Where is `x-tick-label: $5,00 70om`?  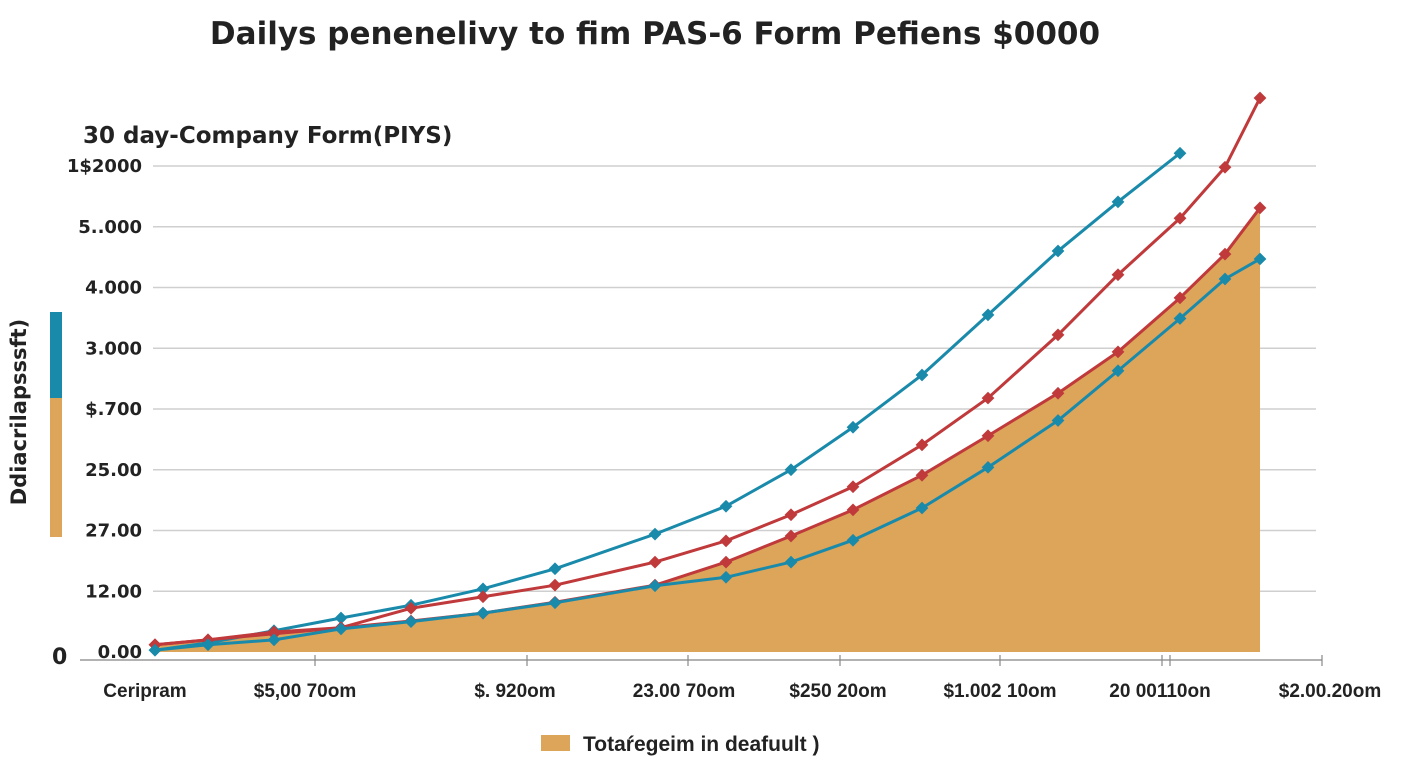
x-tick-label: $5,00 70om is located at coordinates (305, 691).